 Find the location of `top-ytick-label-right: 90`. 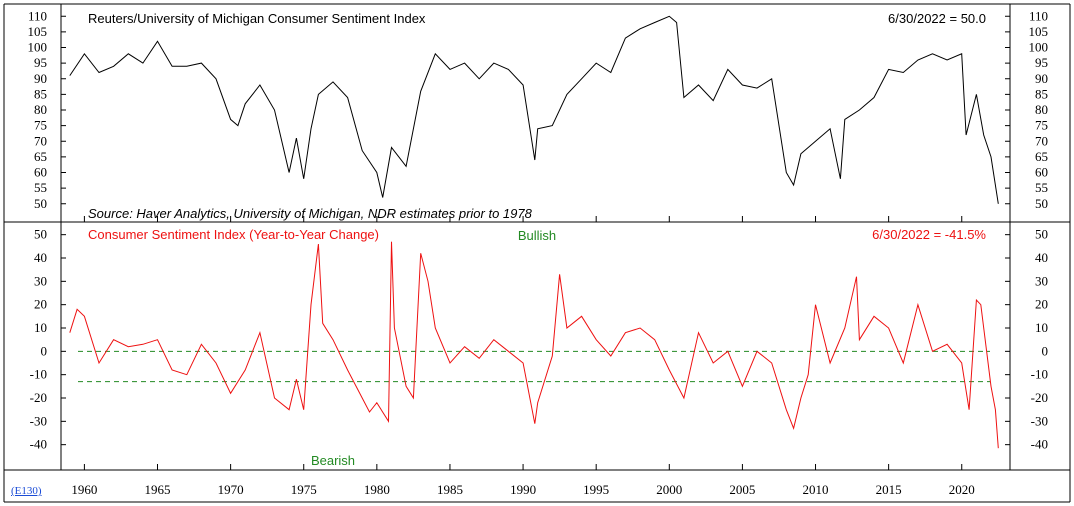

top-ytick-label-right: 90 is located at coordinates (1041, 78).